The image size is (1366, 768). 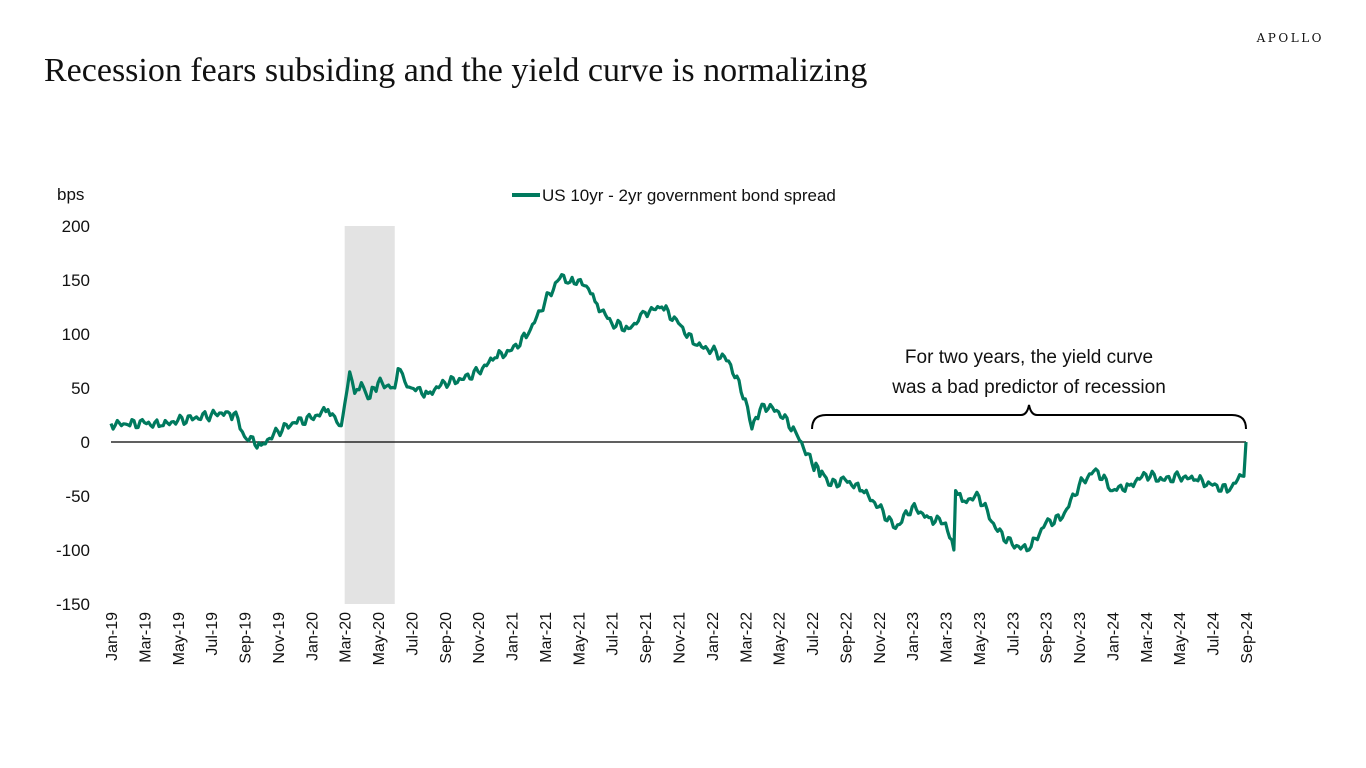 I want to click on x-tick-label: Mar-20, so click(x=346, y=637).